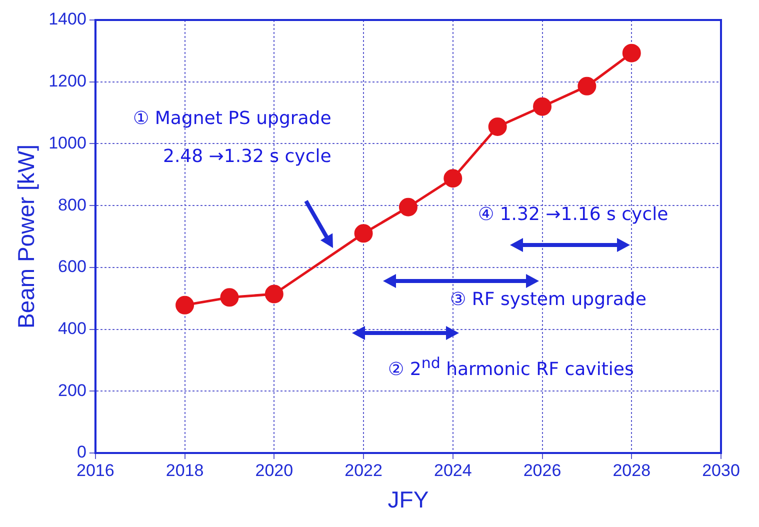 This screenshot has width=759, height=527. I want to click on y-tick-label: 600, so click(72, 266).